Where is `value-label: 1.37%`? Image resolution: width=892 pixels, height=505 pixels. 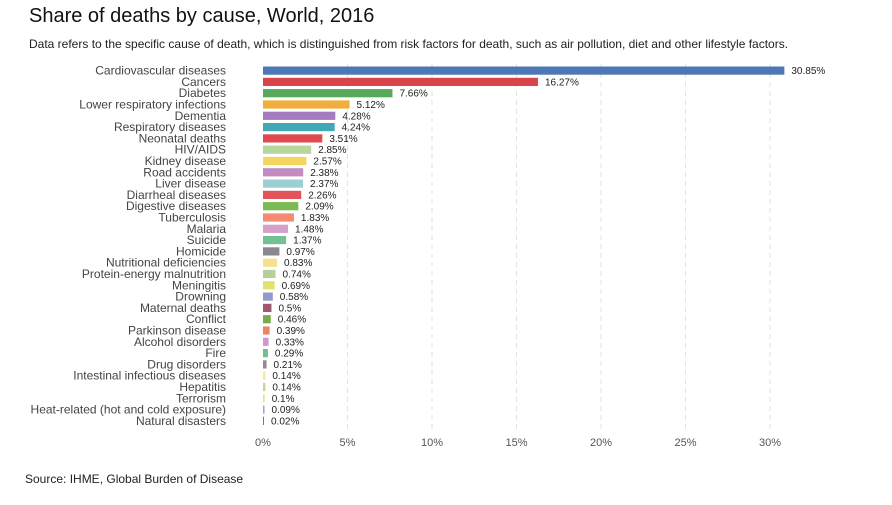
value-label: 1.37% is located at coordinates (307, 241).